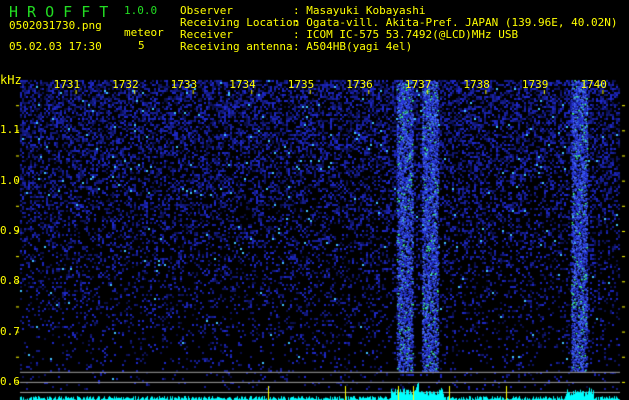 This screenshot has height=400, width=629. Describe the element at coordinates (301, 84) in the screenshot. I see `x-tick-label: 1735` at that location.